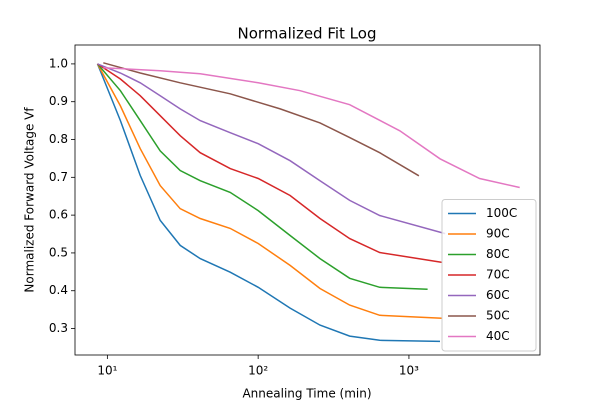 The width and height of the screenshot is (600, 400). What do you see at coordinates (58, 139) in the screenshot?
I see `y-tick-label: 0.8` at bounding box center [58, 139].